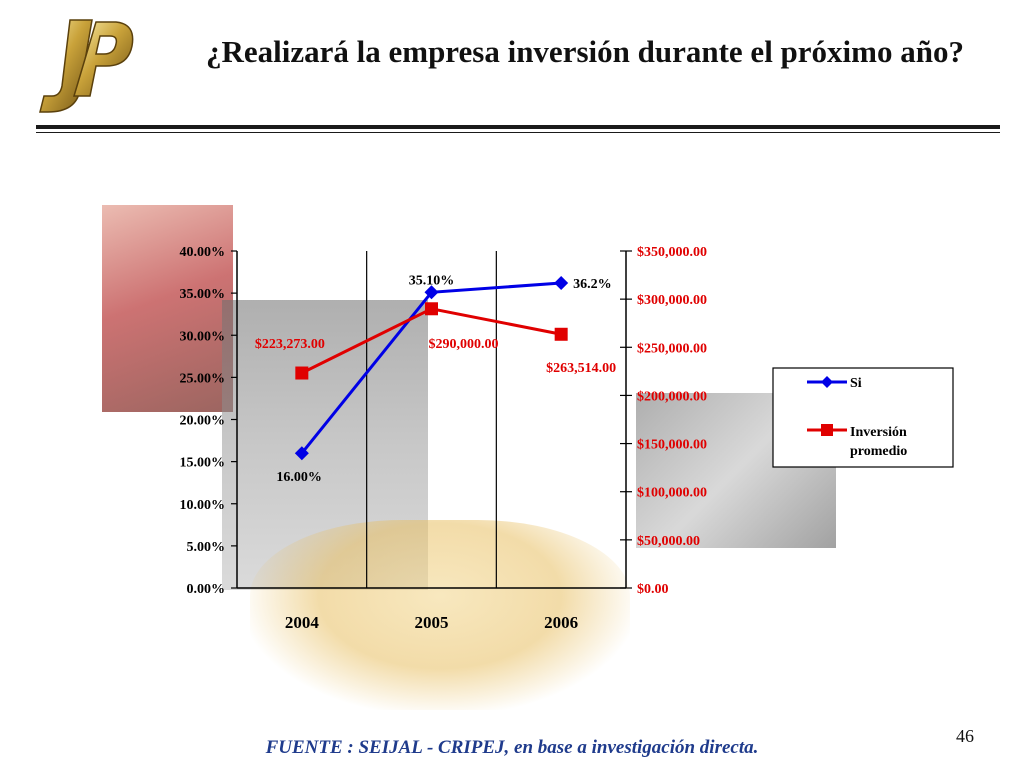 This screenshot has width=1024, height=768. What do you see at coordinates (672, 396) in the screenshot?
I see `right-axis-tick-label: $200,000.00` at bounding box center [672, 396].